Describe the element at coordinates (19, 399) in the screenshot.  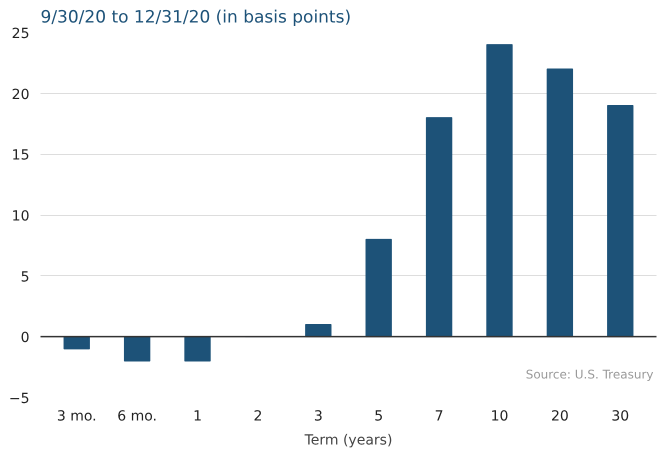
I see `y-tick-label: −5` at that location.